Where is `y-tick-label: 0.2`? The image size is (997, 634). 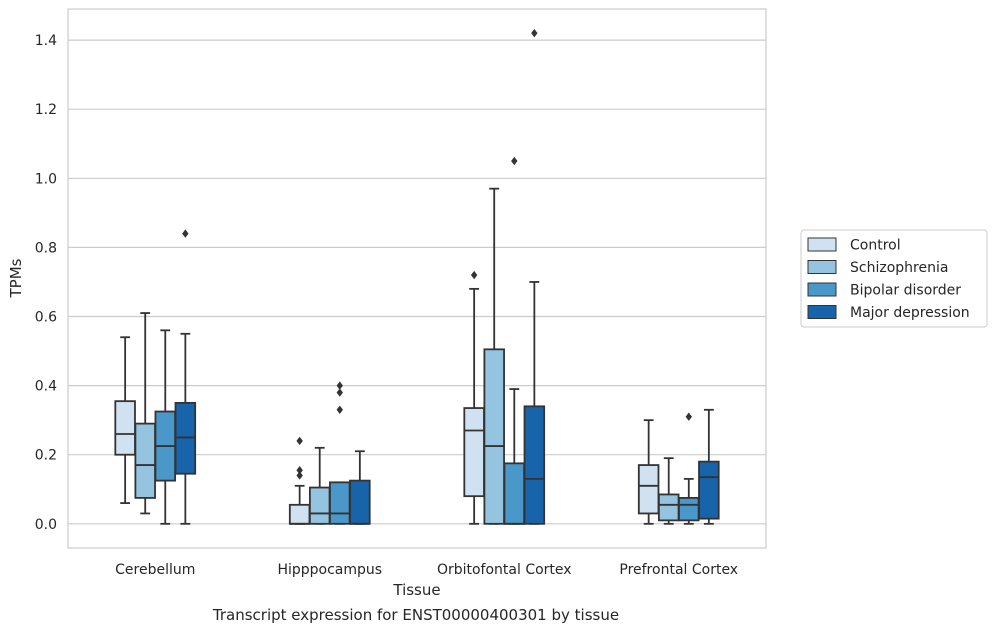 y-tick-label: 0.2 is located at coordinates (46, 456).